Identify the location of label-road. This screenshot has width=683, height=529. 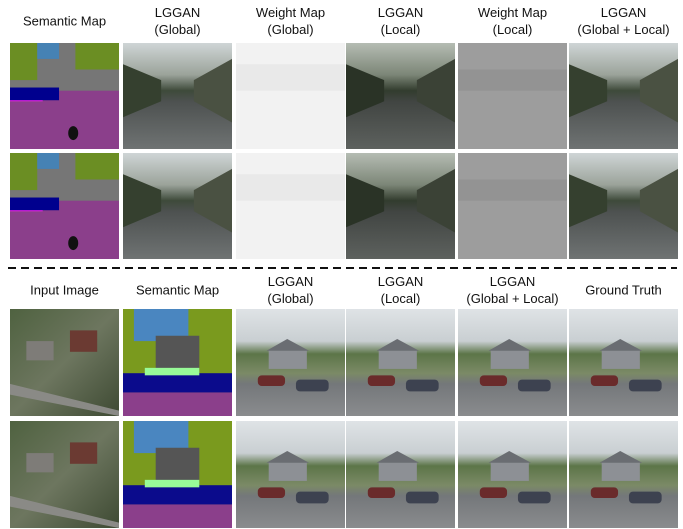
(177, 404).